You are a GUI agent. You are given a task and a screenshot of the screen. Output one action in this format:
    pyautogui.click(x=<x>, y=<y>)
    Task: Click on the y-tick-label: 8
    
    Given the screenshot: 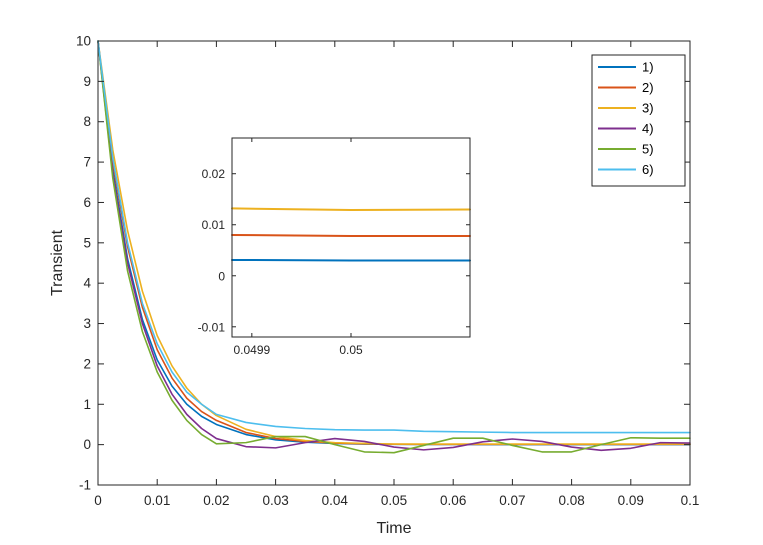 What is the action you would take?
    pyautogui.click(x=87, y=121)
    